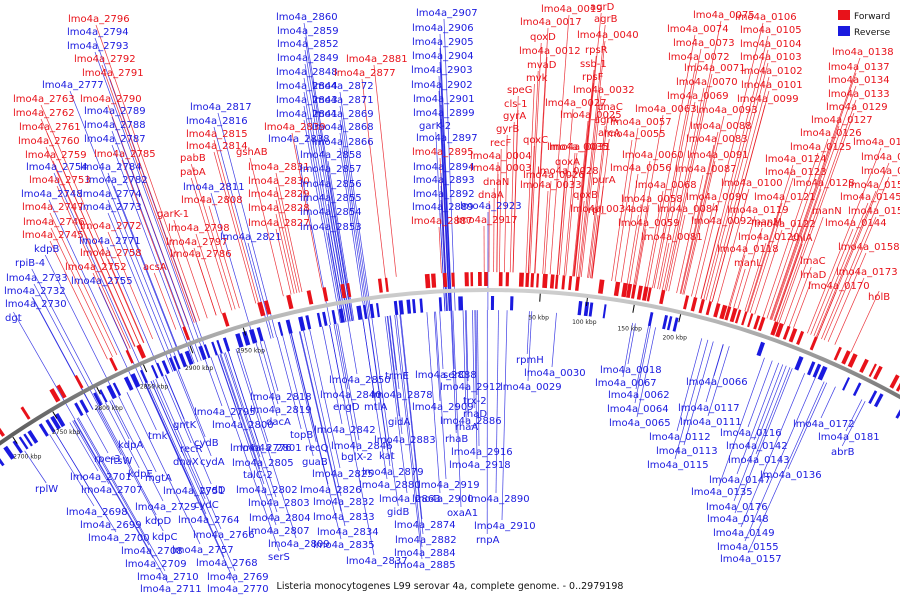 The width and height of the screenshot is (900, 600). Describe the element at coordinates (111, 207) in the screenshot. I see `gene-label: lmo4a_2773` at that location.